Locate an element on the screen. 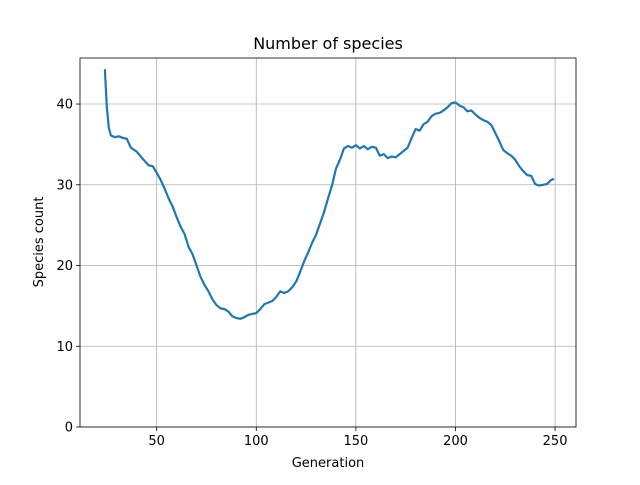 The height and width of the screenshot is (485, 640). y-tick-label: 0 is located at coordinates (69, 428).